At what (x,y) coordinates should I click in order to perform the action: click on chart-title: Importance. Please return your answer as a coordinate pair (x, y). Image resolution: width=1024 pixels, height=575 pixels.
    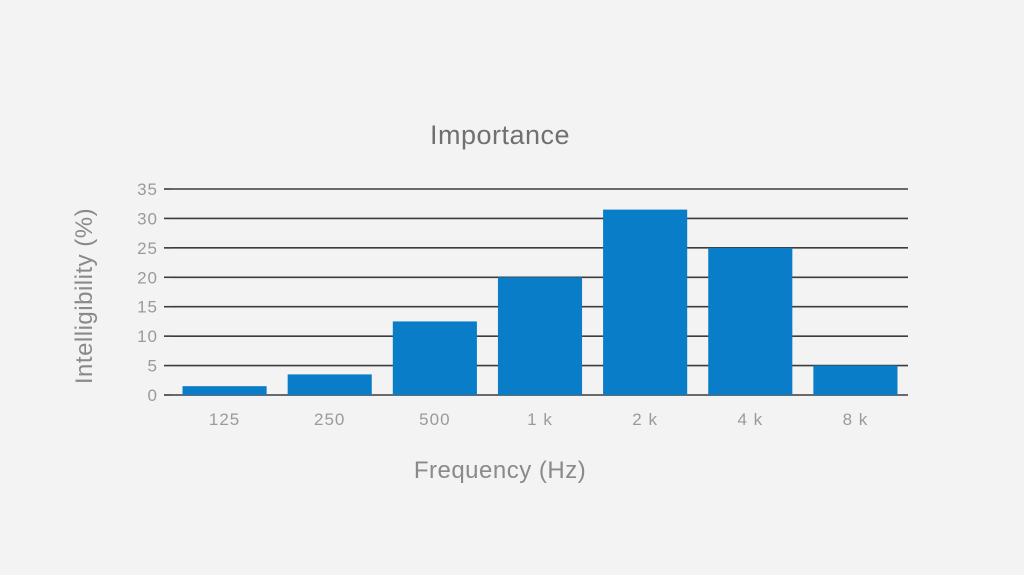
    Looking at the image, I should click on (500, 135).